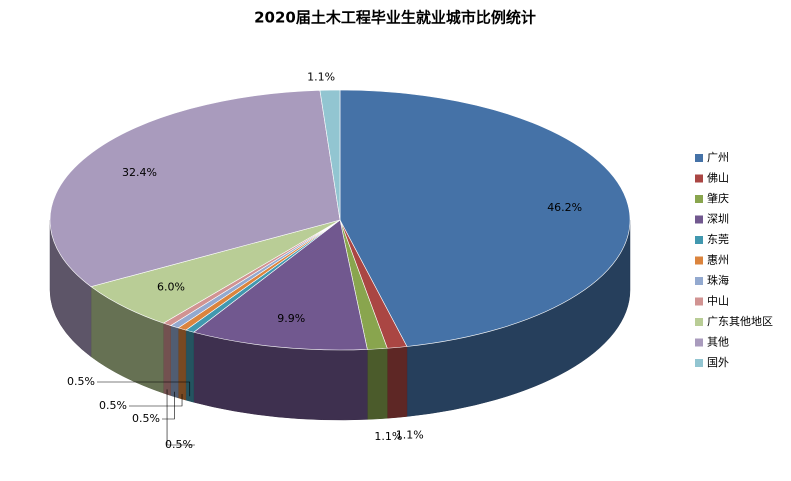  I want to click on legend-label: 肇庆, so click(718, 198).